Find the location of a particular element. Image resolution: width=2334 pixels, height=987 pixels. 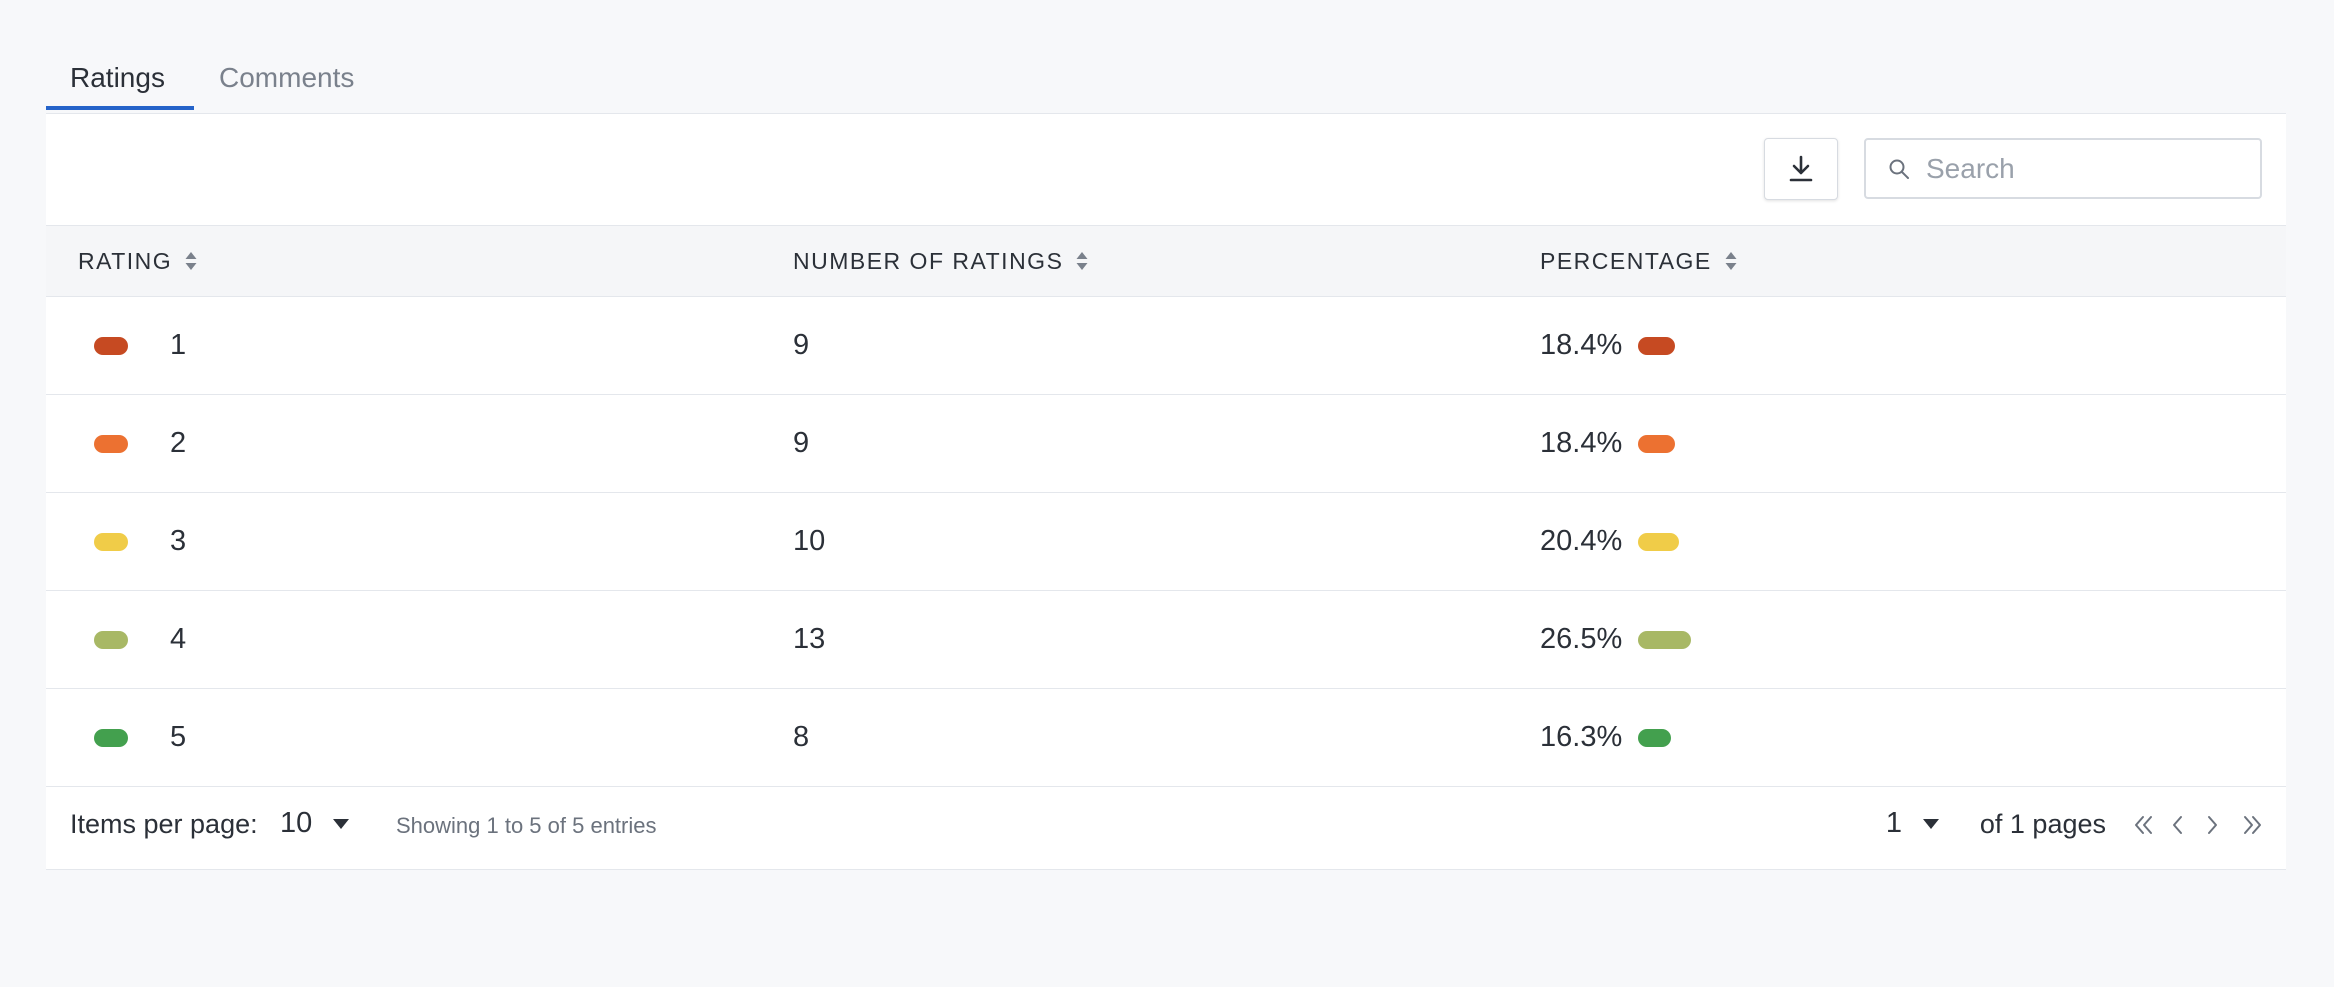

active-tab-indicator is located at coordinates (120, 108).